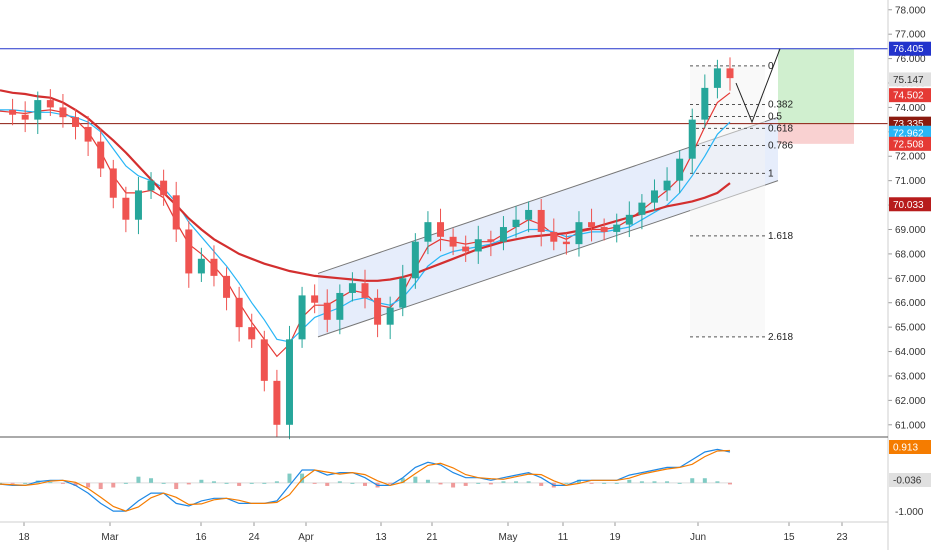 The height and width of the screenshot is (550, 932). What do you see at coordinates (110, 537) in the screenshot?
I see `time-axis-label: Mar` at bounding box center [110, 537].